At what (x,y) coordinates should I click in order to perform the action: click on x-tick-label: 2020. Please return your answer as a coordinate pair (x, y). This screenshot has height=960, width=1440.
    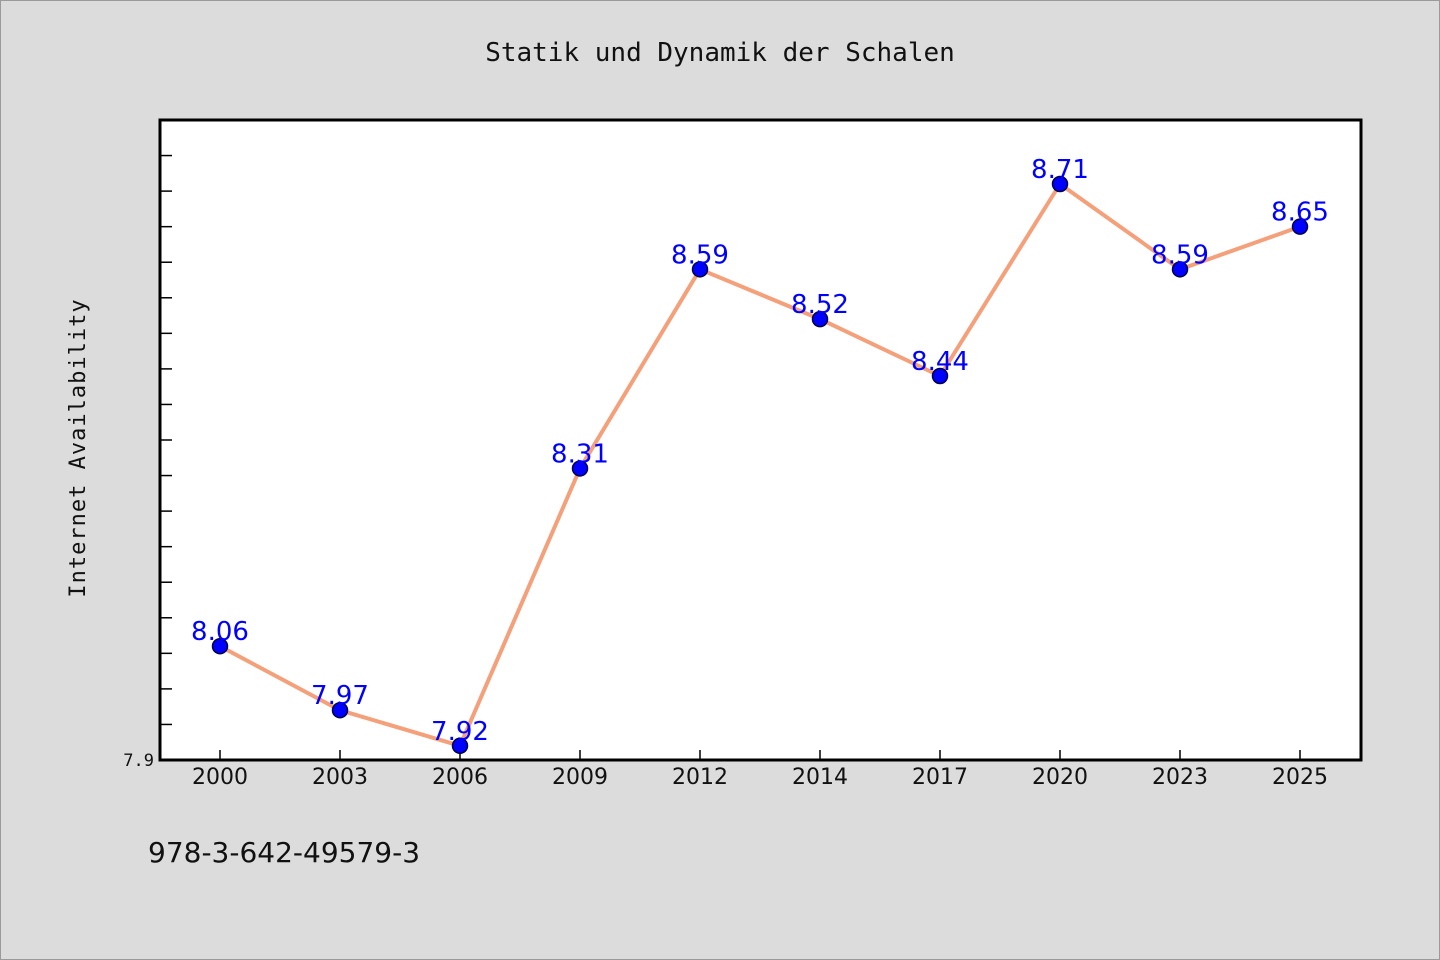
    Looking at the image, I should click on (1060, 777).